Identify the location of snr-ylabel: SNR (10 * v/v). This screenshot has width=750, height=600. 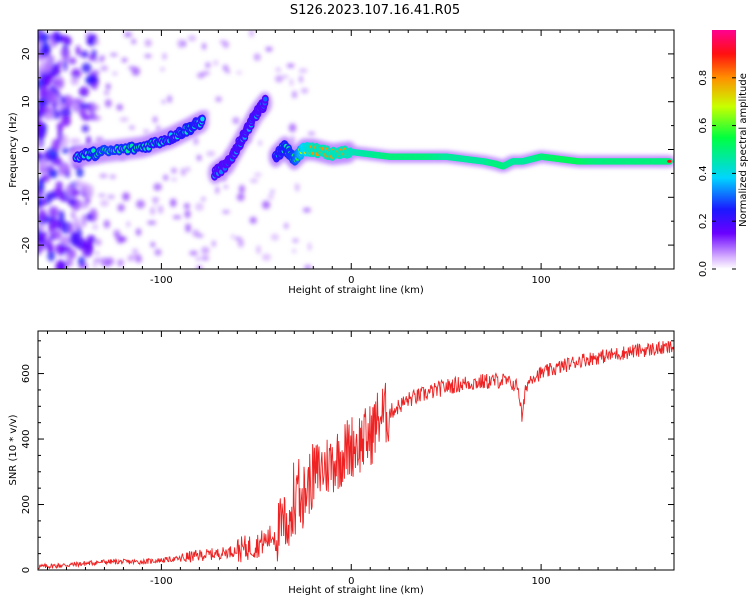
(13, 449).